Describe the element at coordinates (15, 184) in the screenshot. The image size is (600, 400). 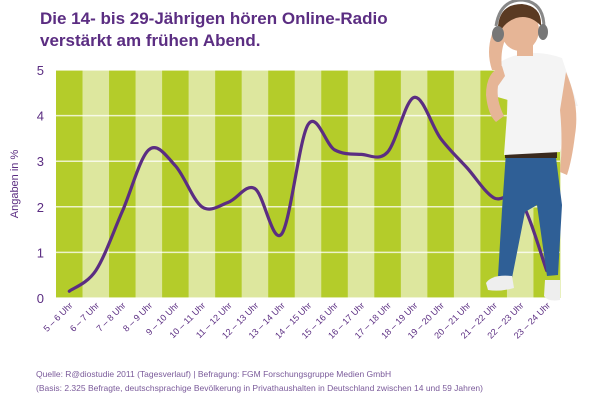
I see `y-axis-label: Angaben in %` at that location.